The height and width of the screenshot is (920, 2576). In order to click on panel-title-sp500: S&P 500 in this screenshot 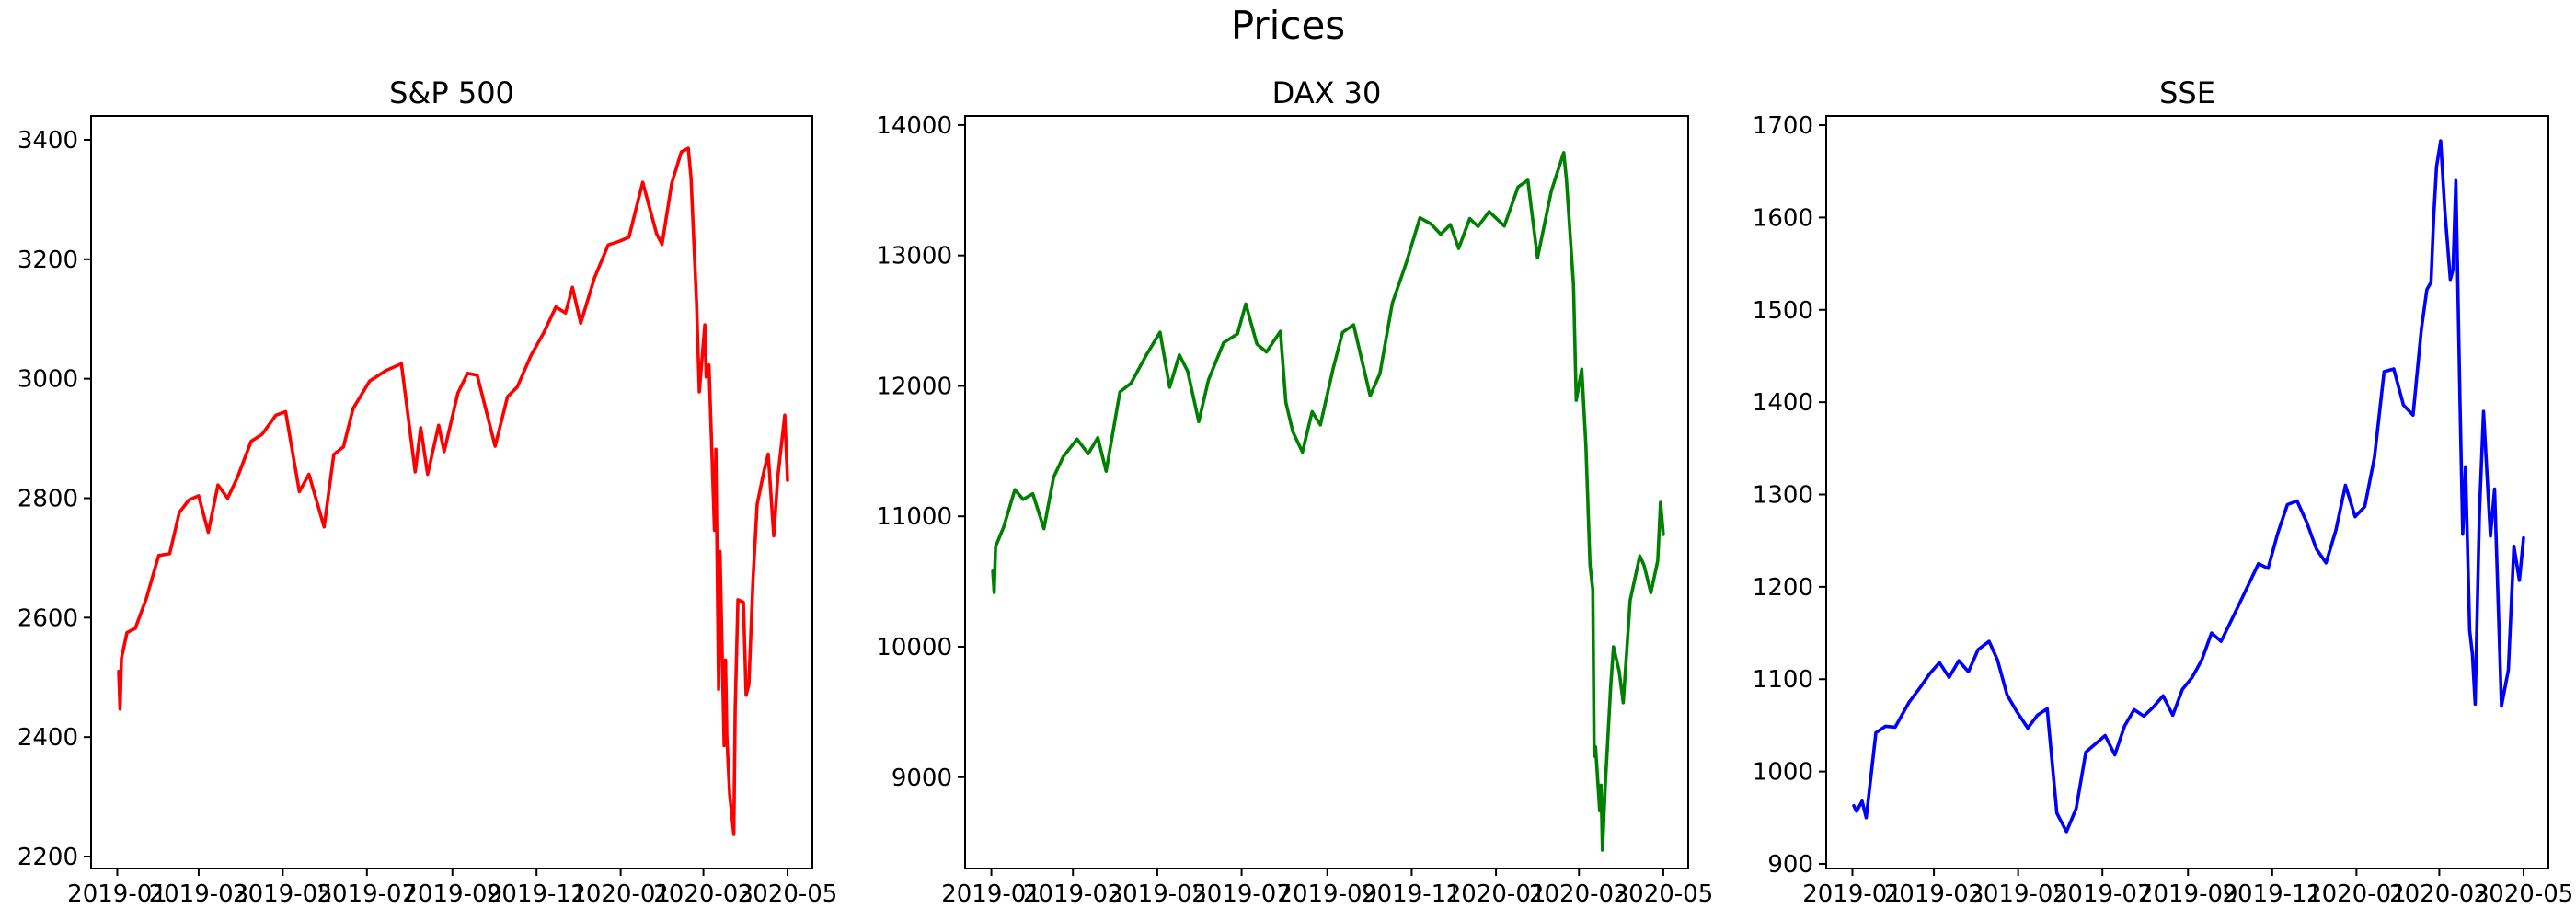, I will do `click(451, 92)`.